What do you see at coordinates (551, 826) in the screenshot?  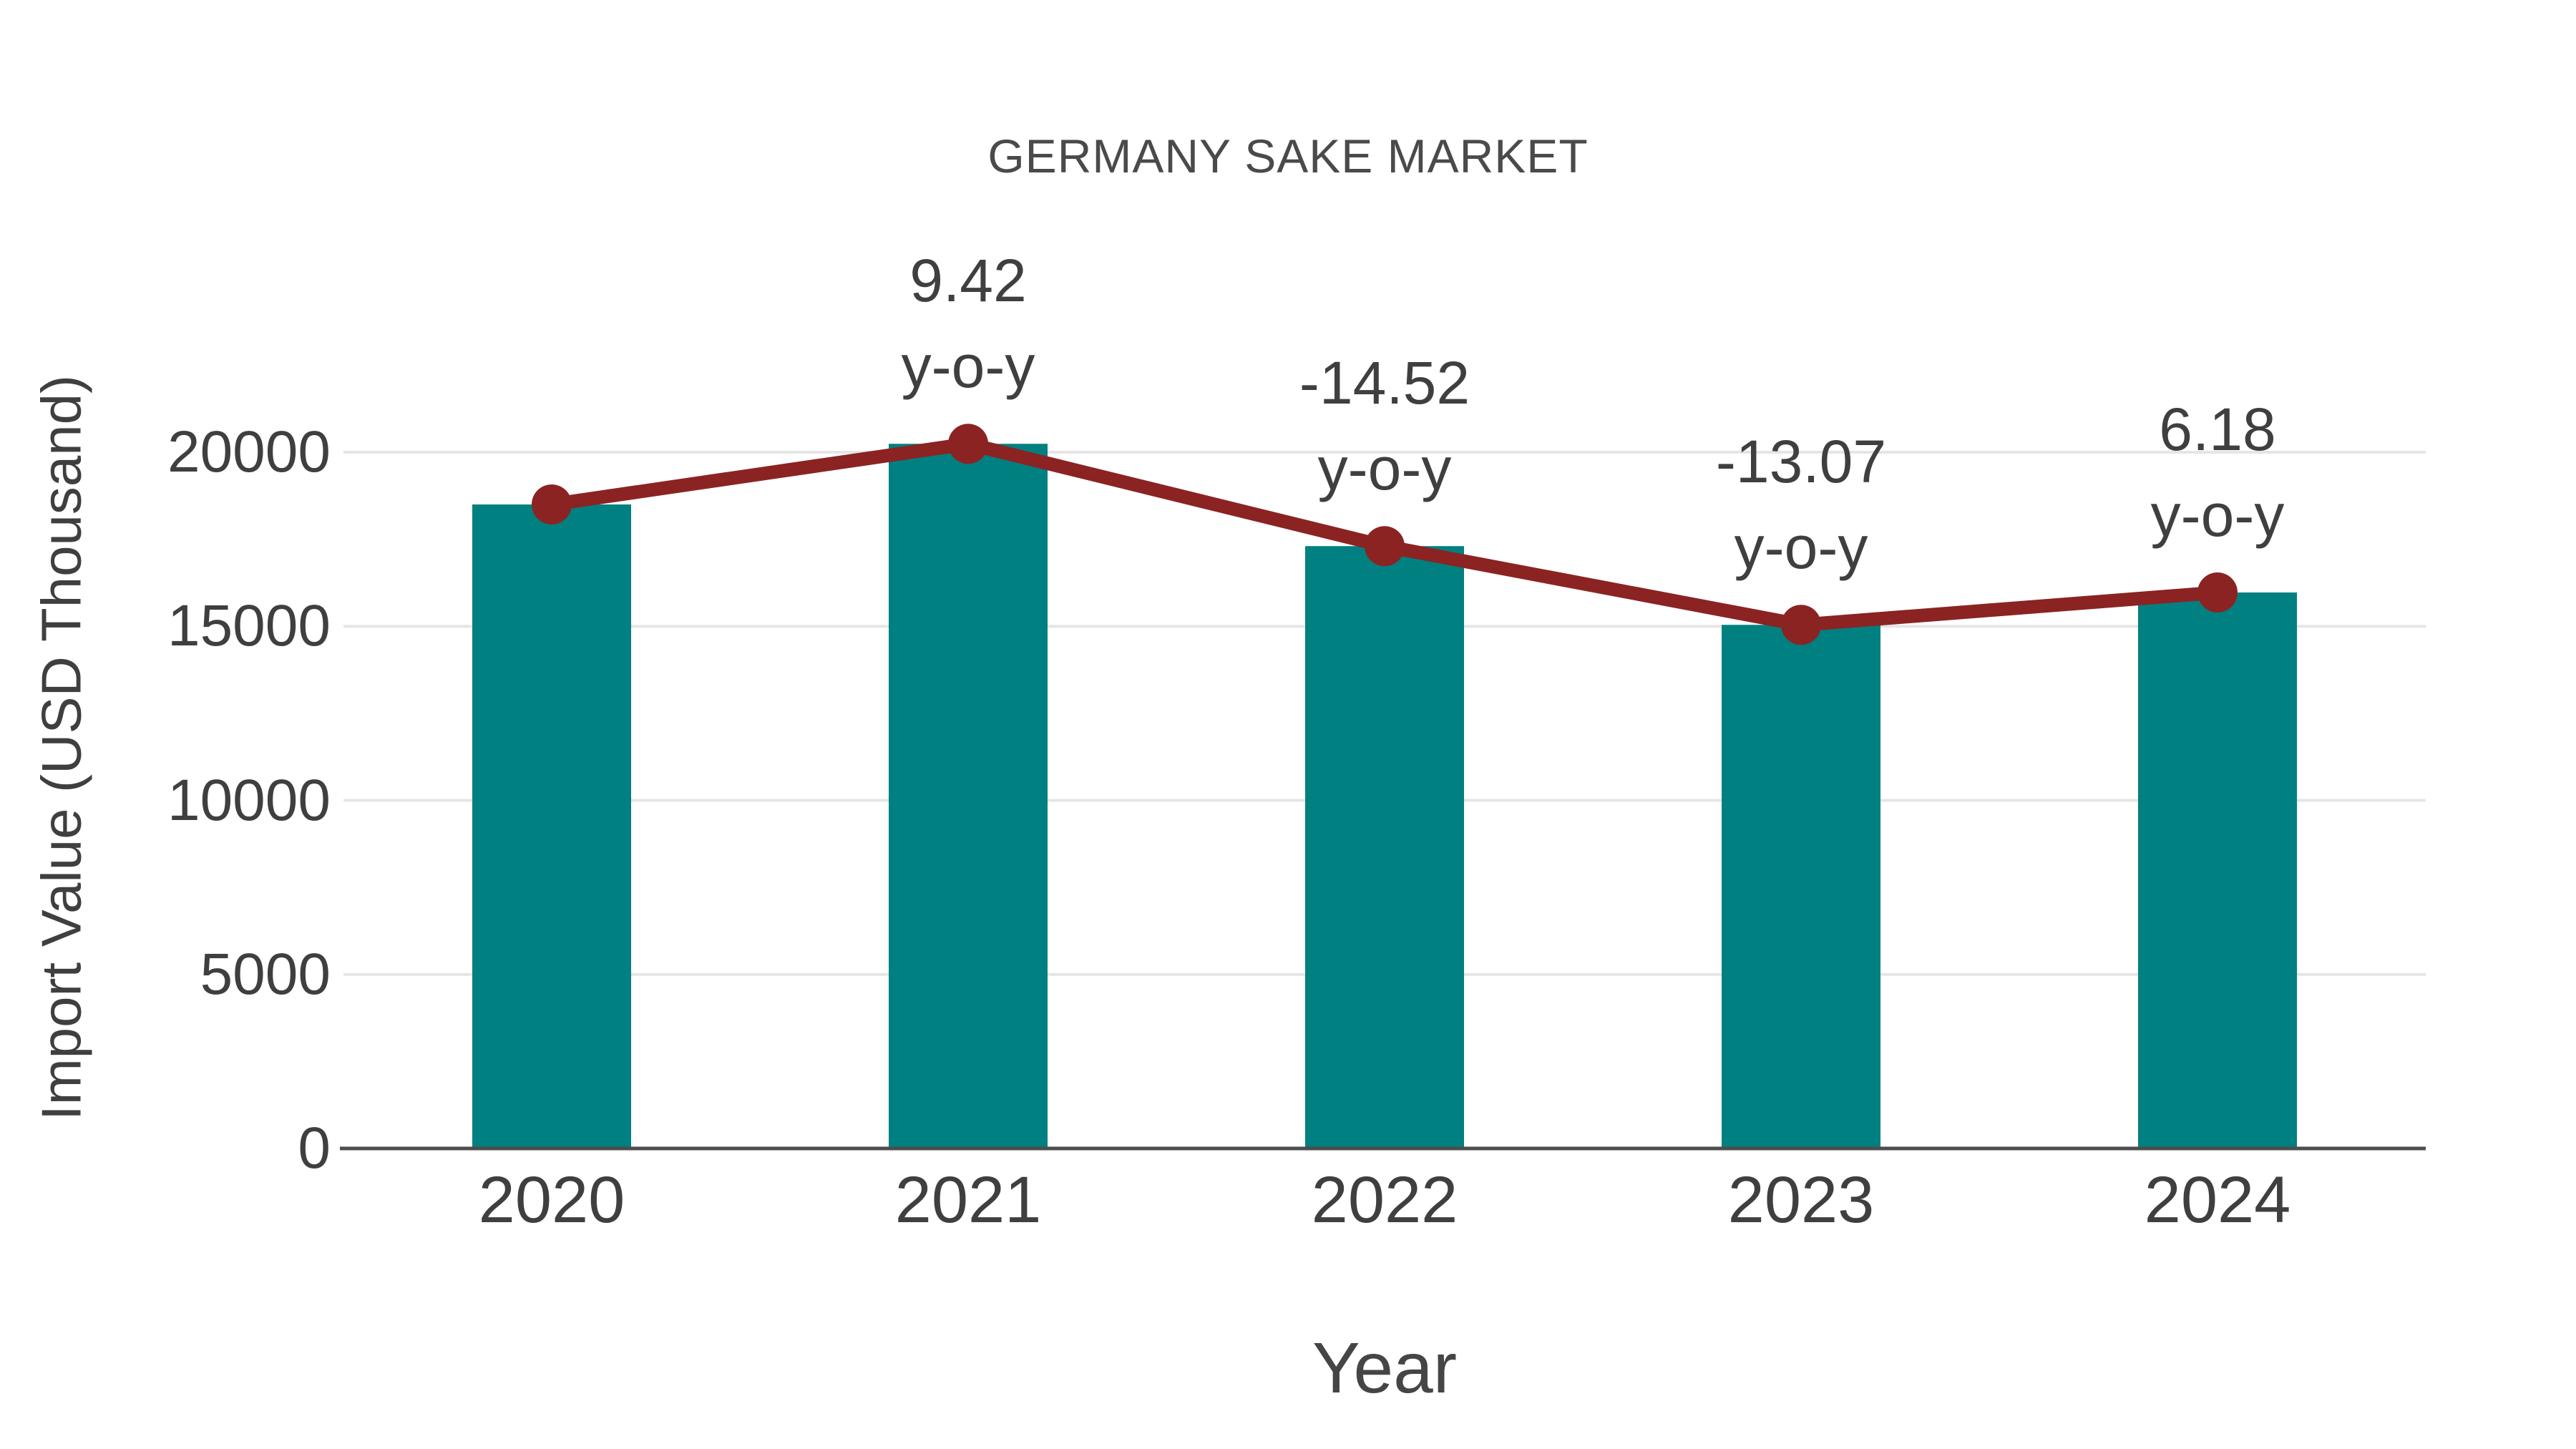 I see `bar-2020` at bounding box center [551, 826].